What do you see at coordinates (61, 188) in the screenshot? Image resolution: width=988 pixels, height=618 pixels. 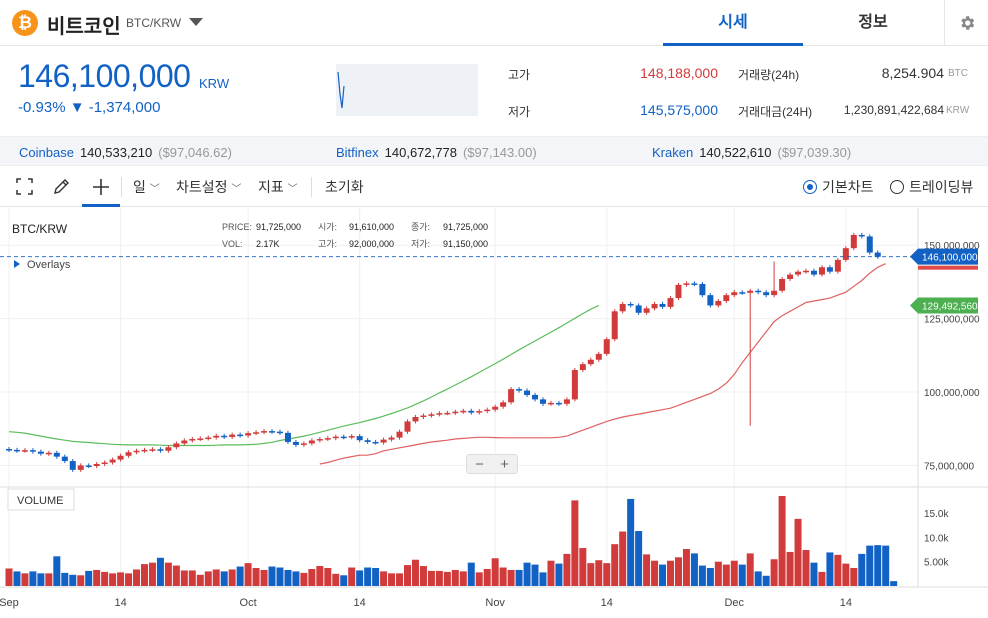 I see `draw-button` at bounding box center [61, 188].